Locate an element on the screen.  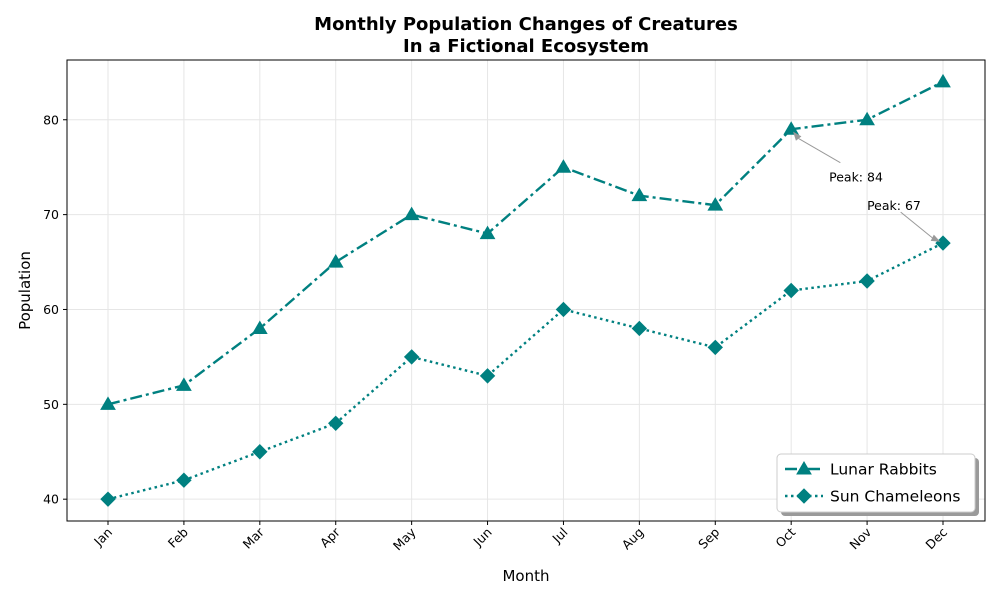
legend-items: Lunar Rabbits Sun Chameleons is located at coordinates (872, 483).